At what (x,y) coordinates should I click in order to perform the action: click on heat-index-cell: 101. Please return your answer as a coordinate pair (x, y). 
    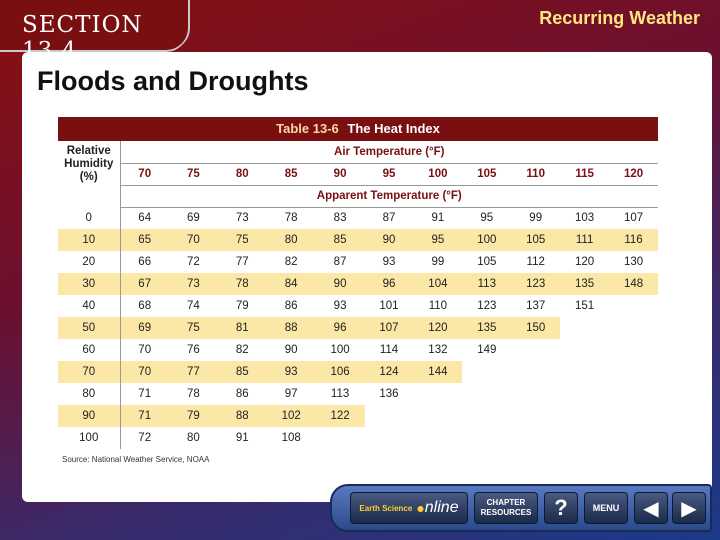
    Looking at the image, I should click on (389, 306).